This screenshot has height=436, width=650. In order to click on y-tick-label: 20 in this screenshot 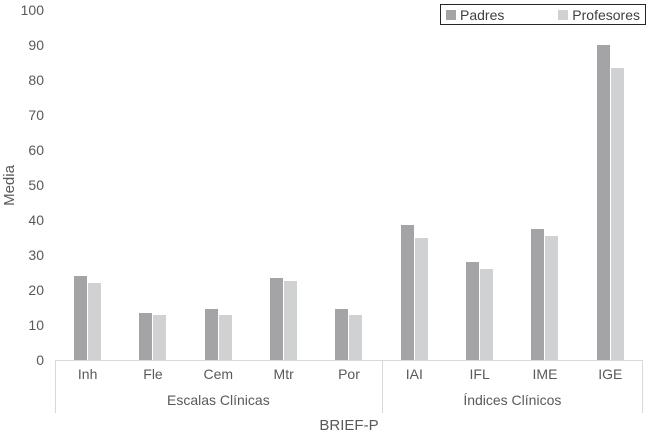, I will do `click(36, 290)`.